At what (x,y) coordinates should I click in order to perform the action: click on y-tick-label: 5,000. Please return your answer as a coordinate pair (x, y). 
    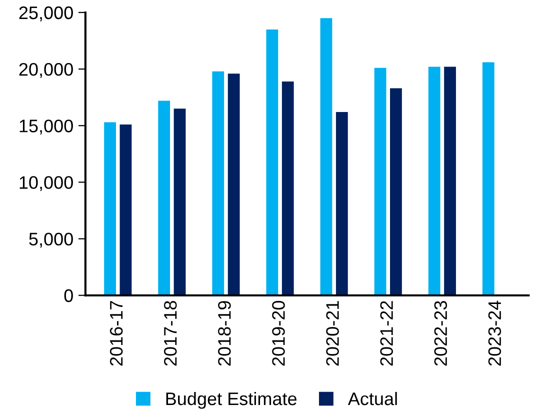
    Looking at the image, I should click on (51, 240).